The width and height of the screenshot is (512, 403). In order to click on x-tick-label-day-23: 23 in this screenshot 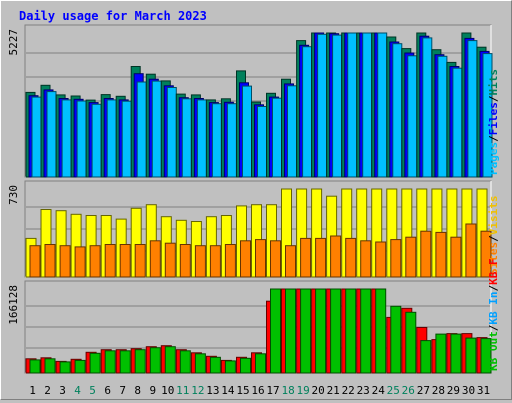, I will do `click(363, 390)`.